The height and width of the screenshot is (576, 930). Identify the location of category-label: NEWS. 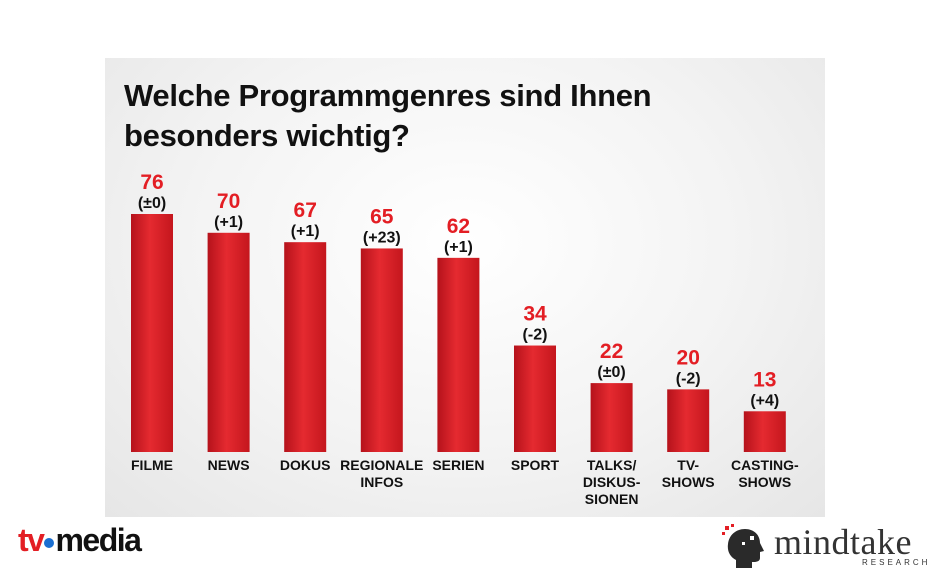
(229, 465).